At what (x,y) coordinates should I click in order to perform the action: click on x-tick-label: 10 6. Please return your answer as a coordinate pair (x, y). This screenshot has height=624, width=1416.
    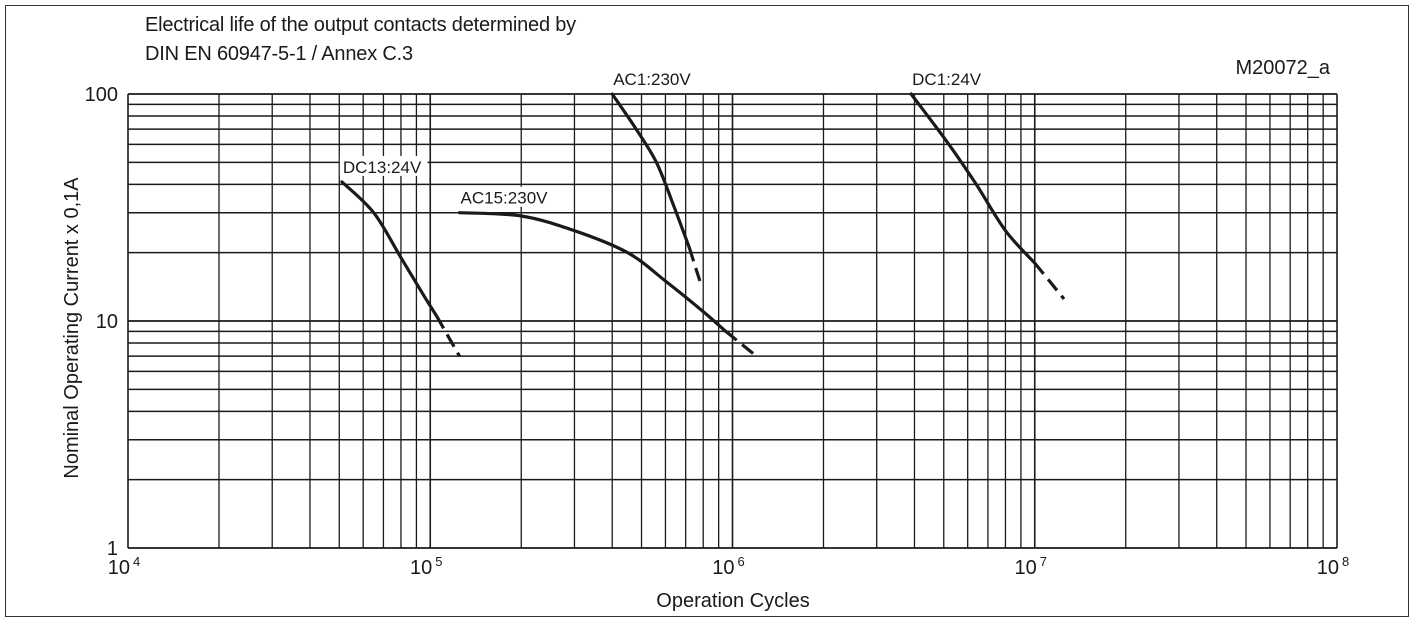
    Looking at the image, I should click on (728, 566).